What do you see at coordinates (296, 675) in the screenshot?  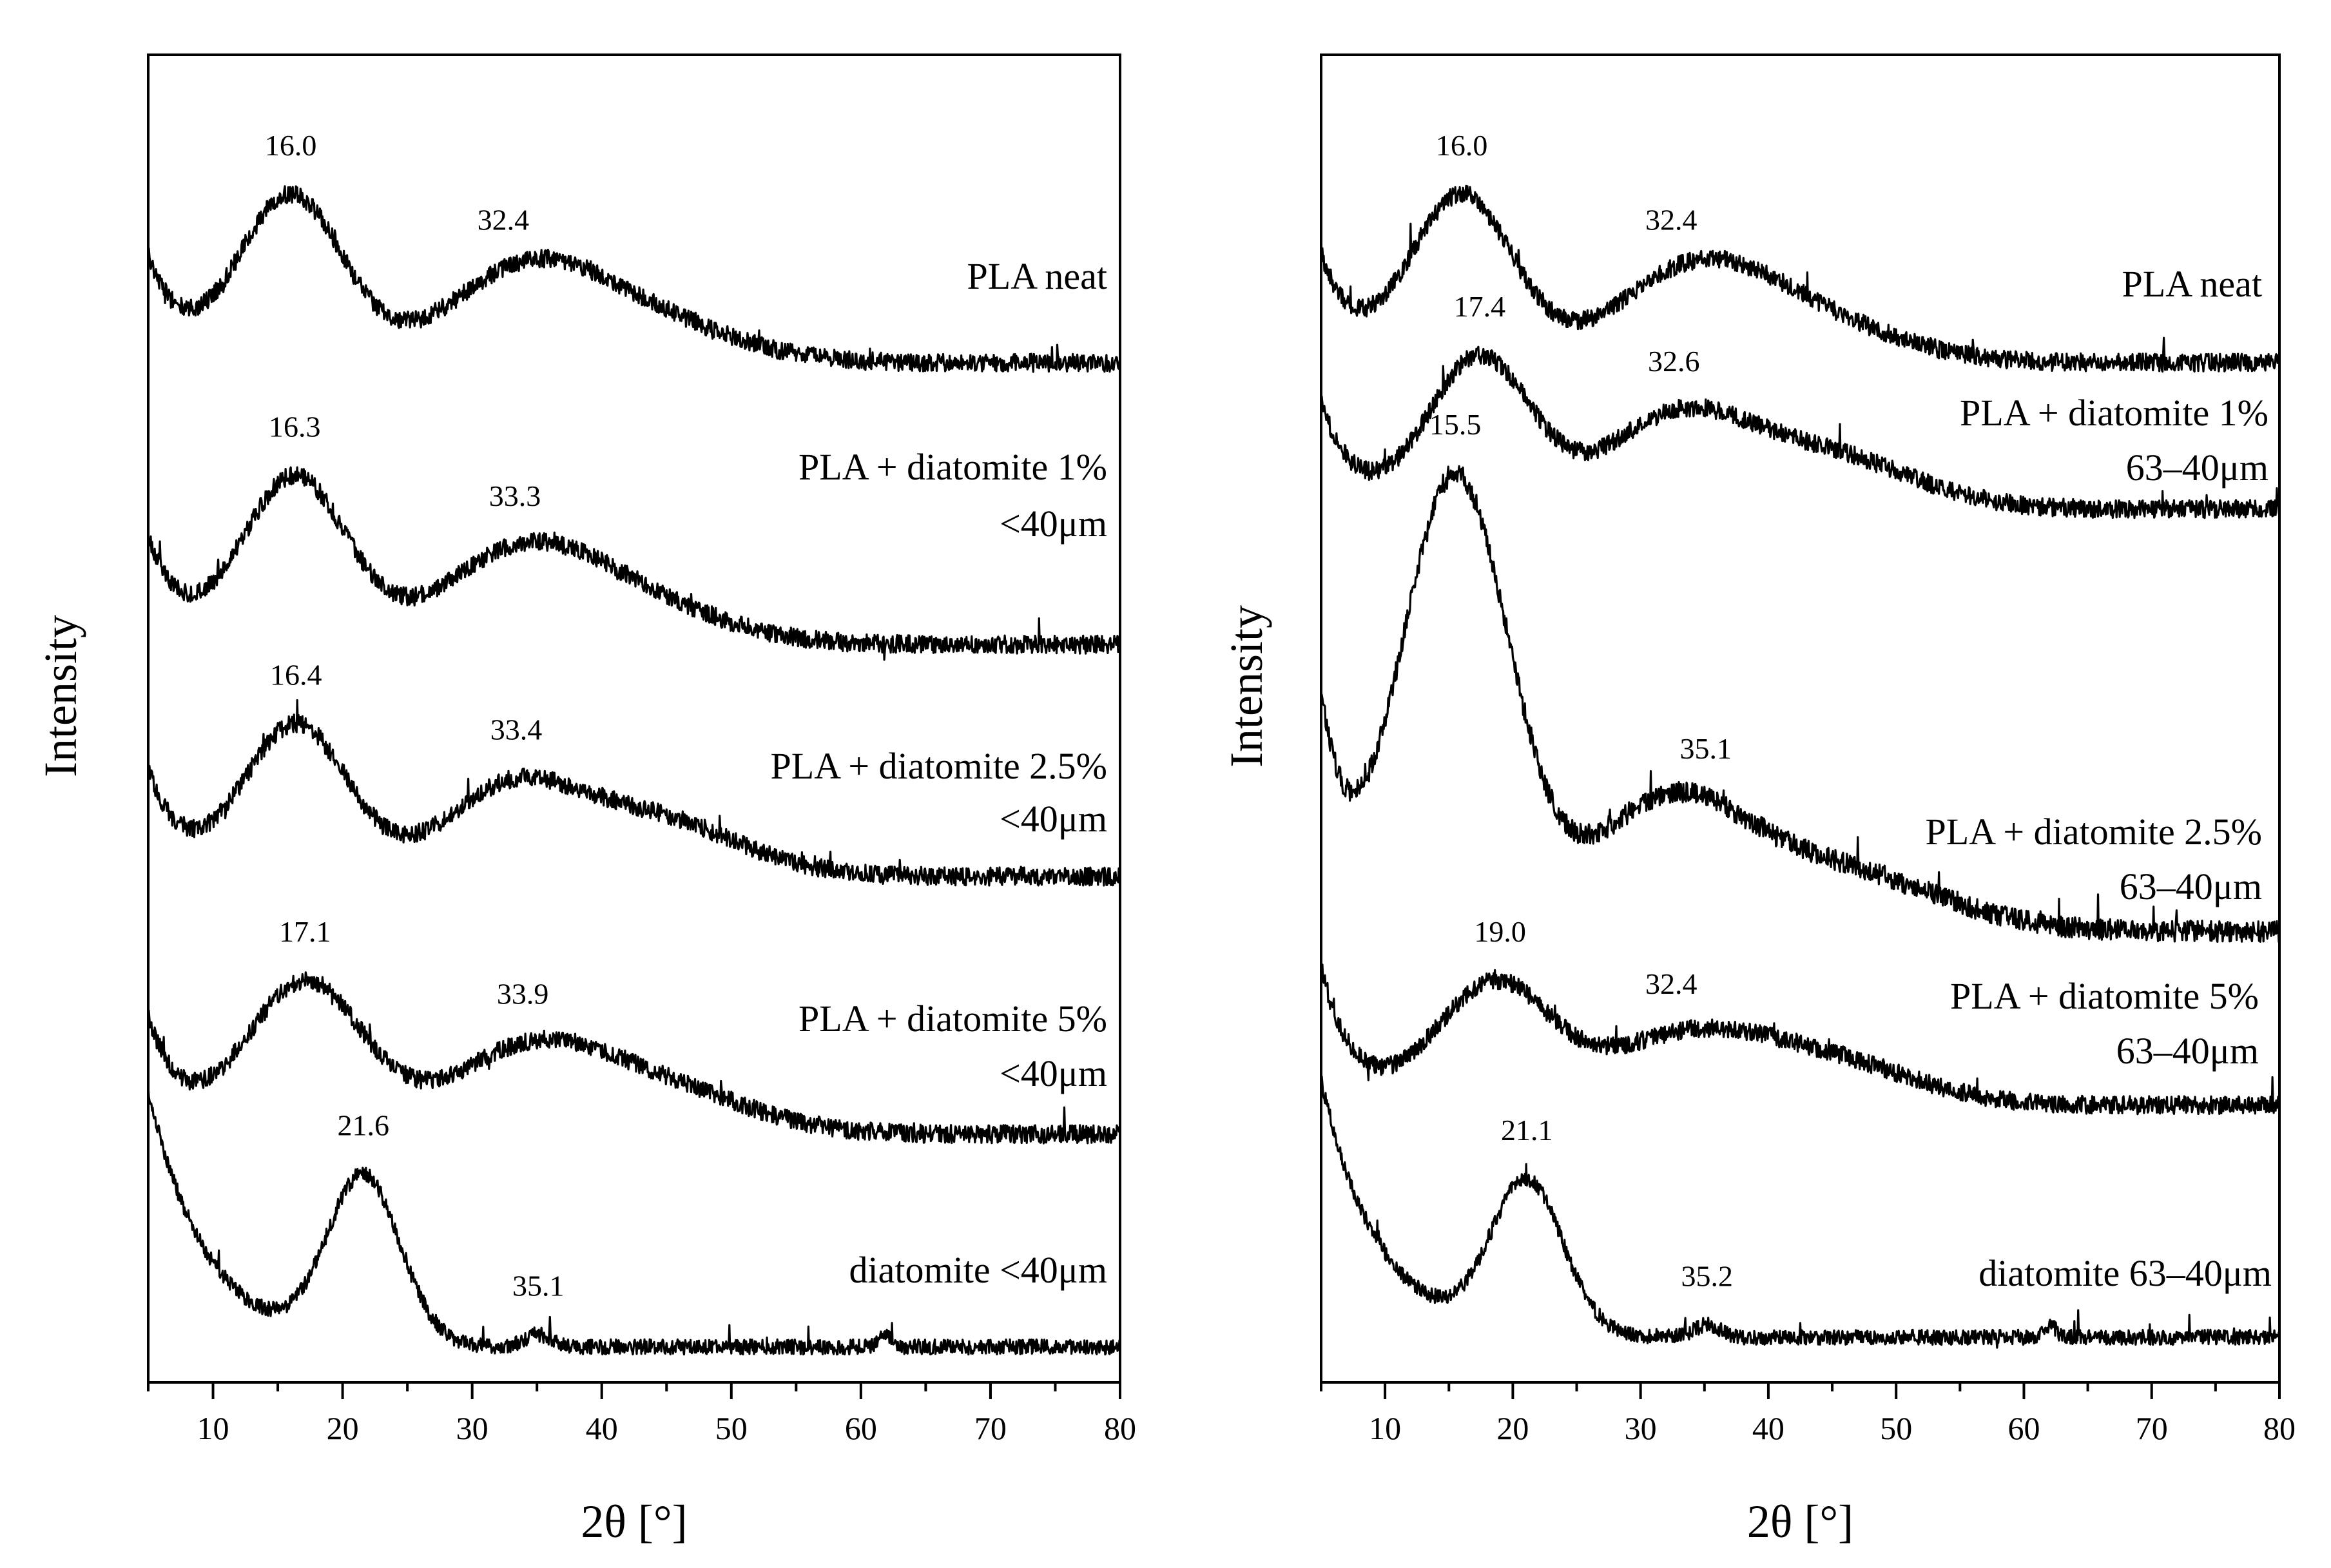 I see `peak-label: 16.4` at bounding box center [296, 675].